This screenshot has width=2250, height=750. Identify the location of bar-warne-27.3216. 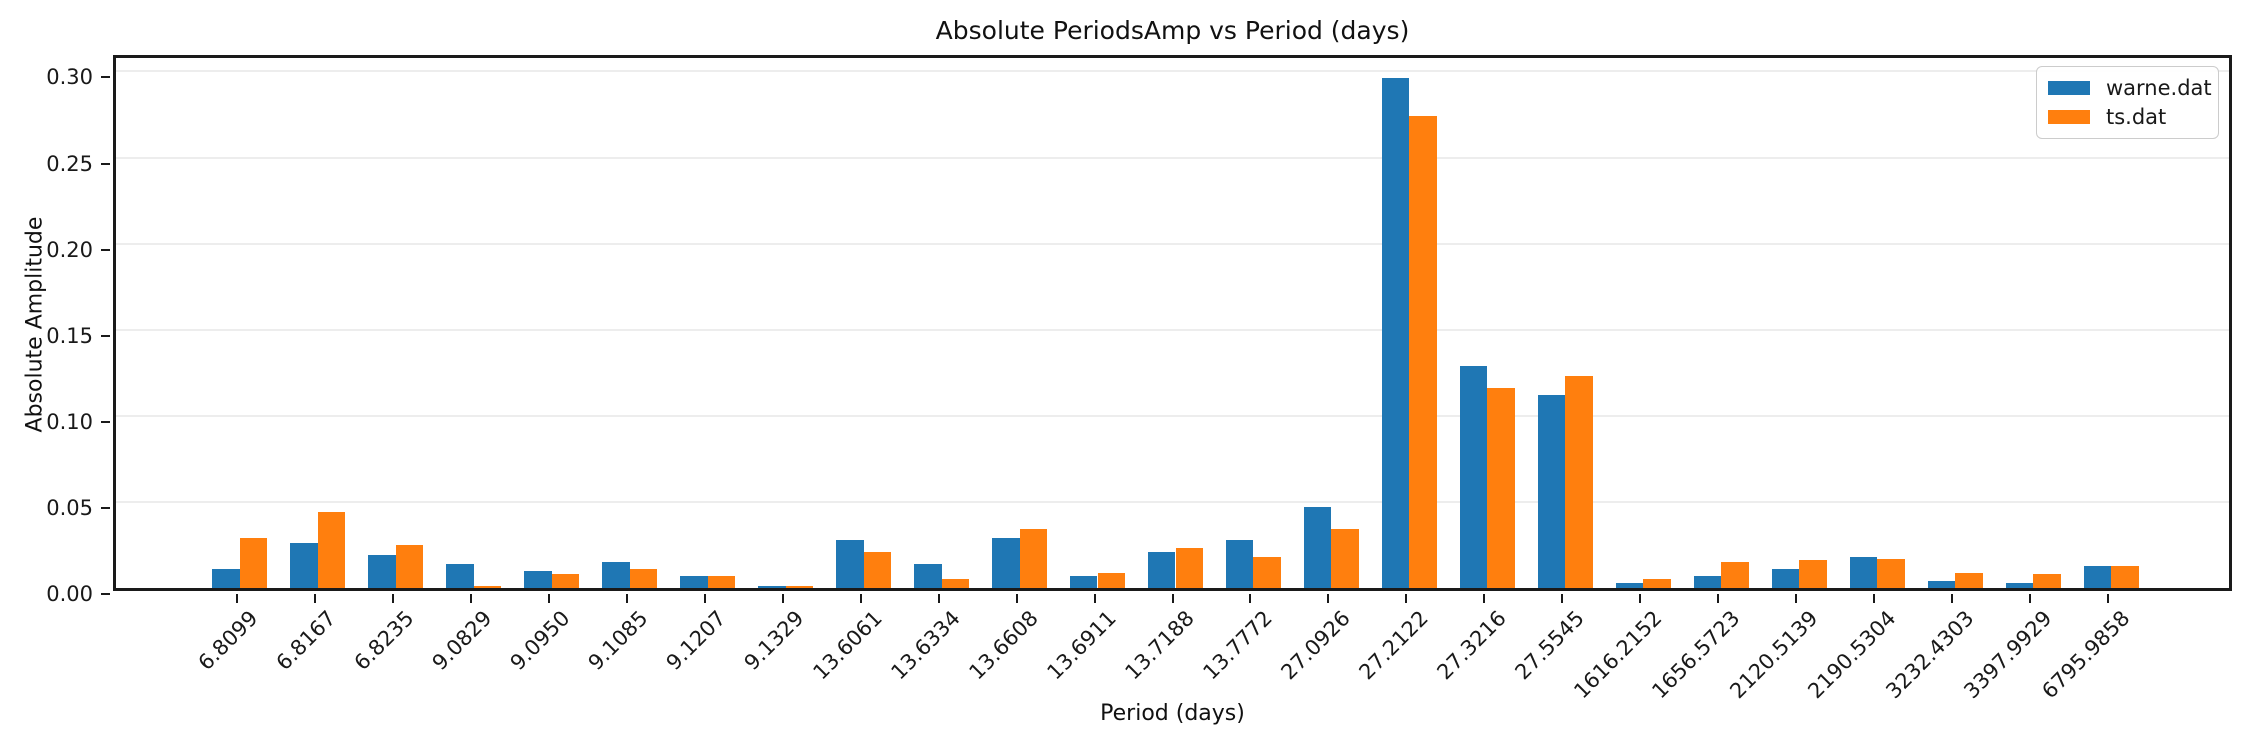
(1474, 476).